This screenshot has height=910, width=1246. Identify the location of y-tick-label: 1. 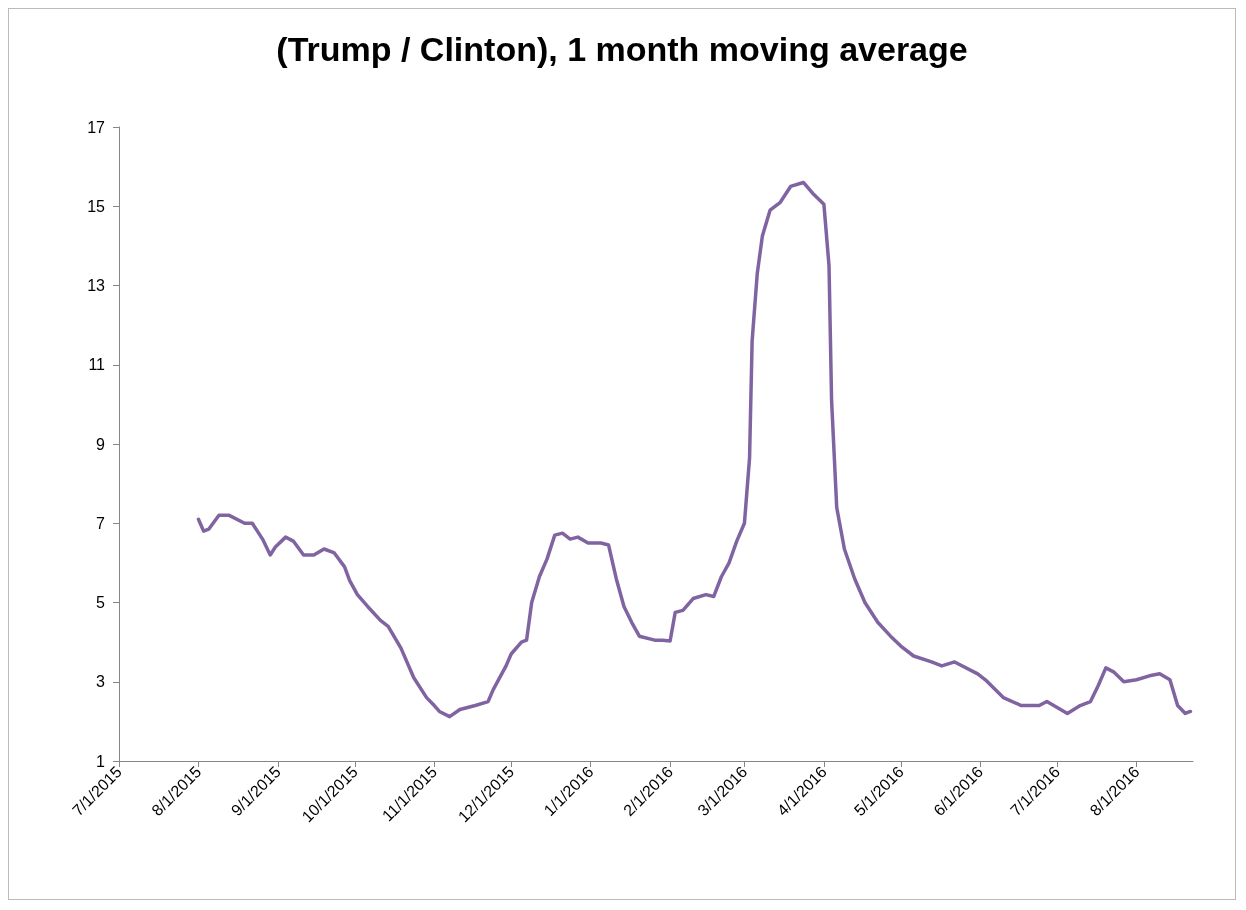
(101, 761).